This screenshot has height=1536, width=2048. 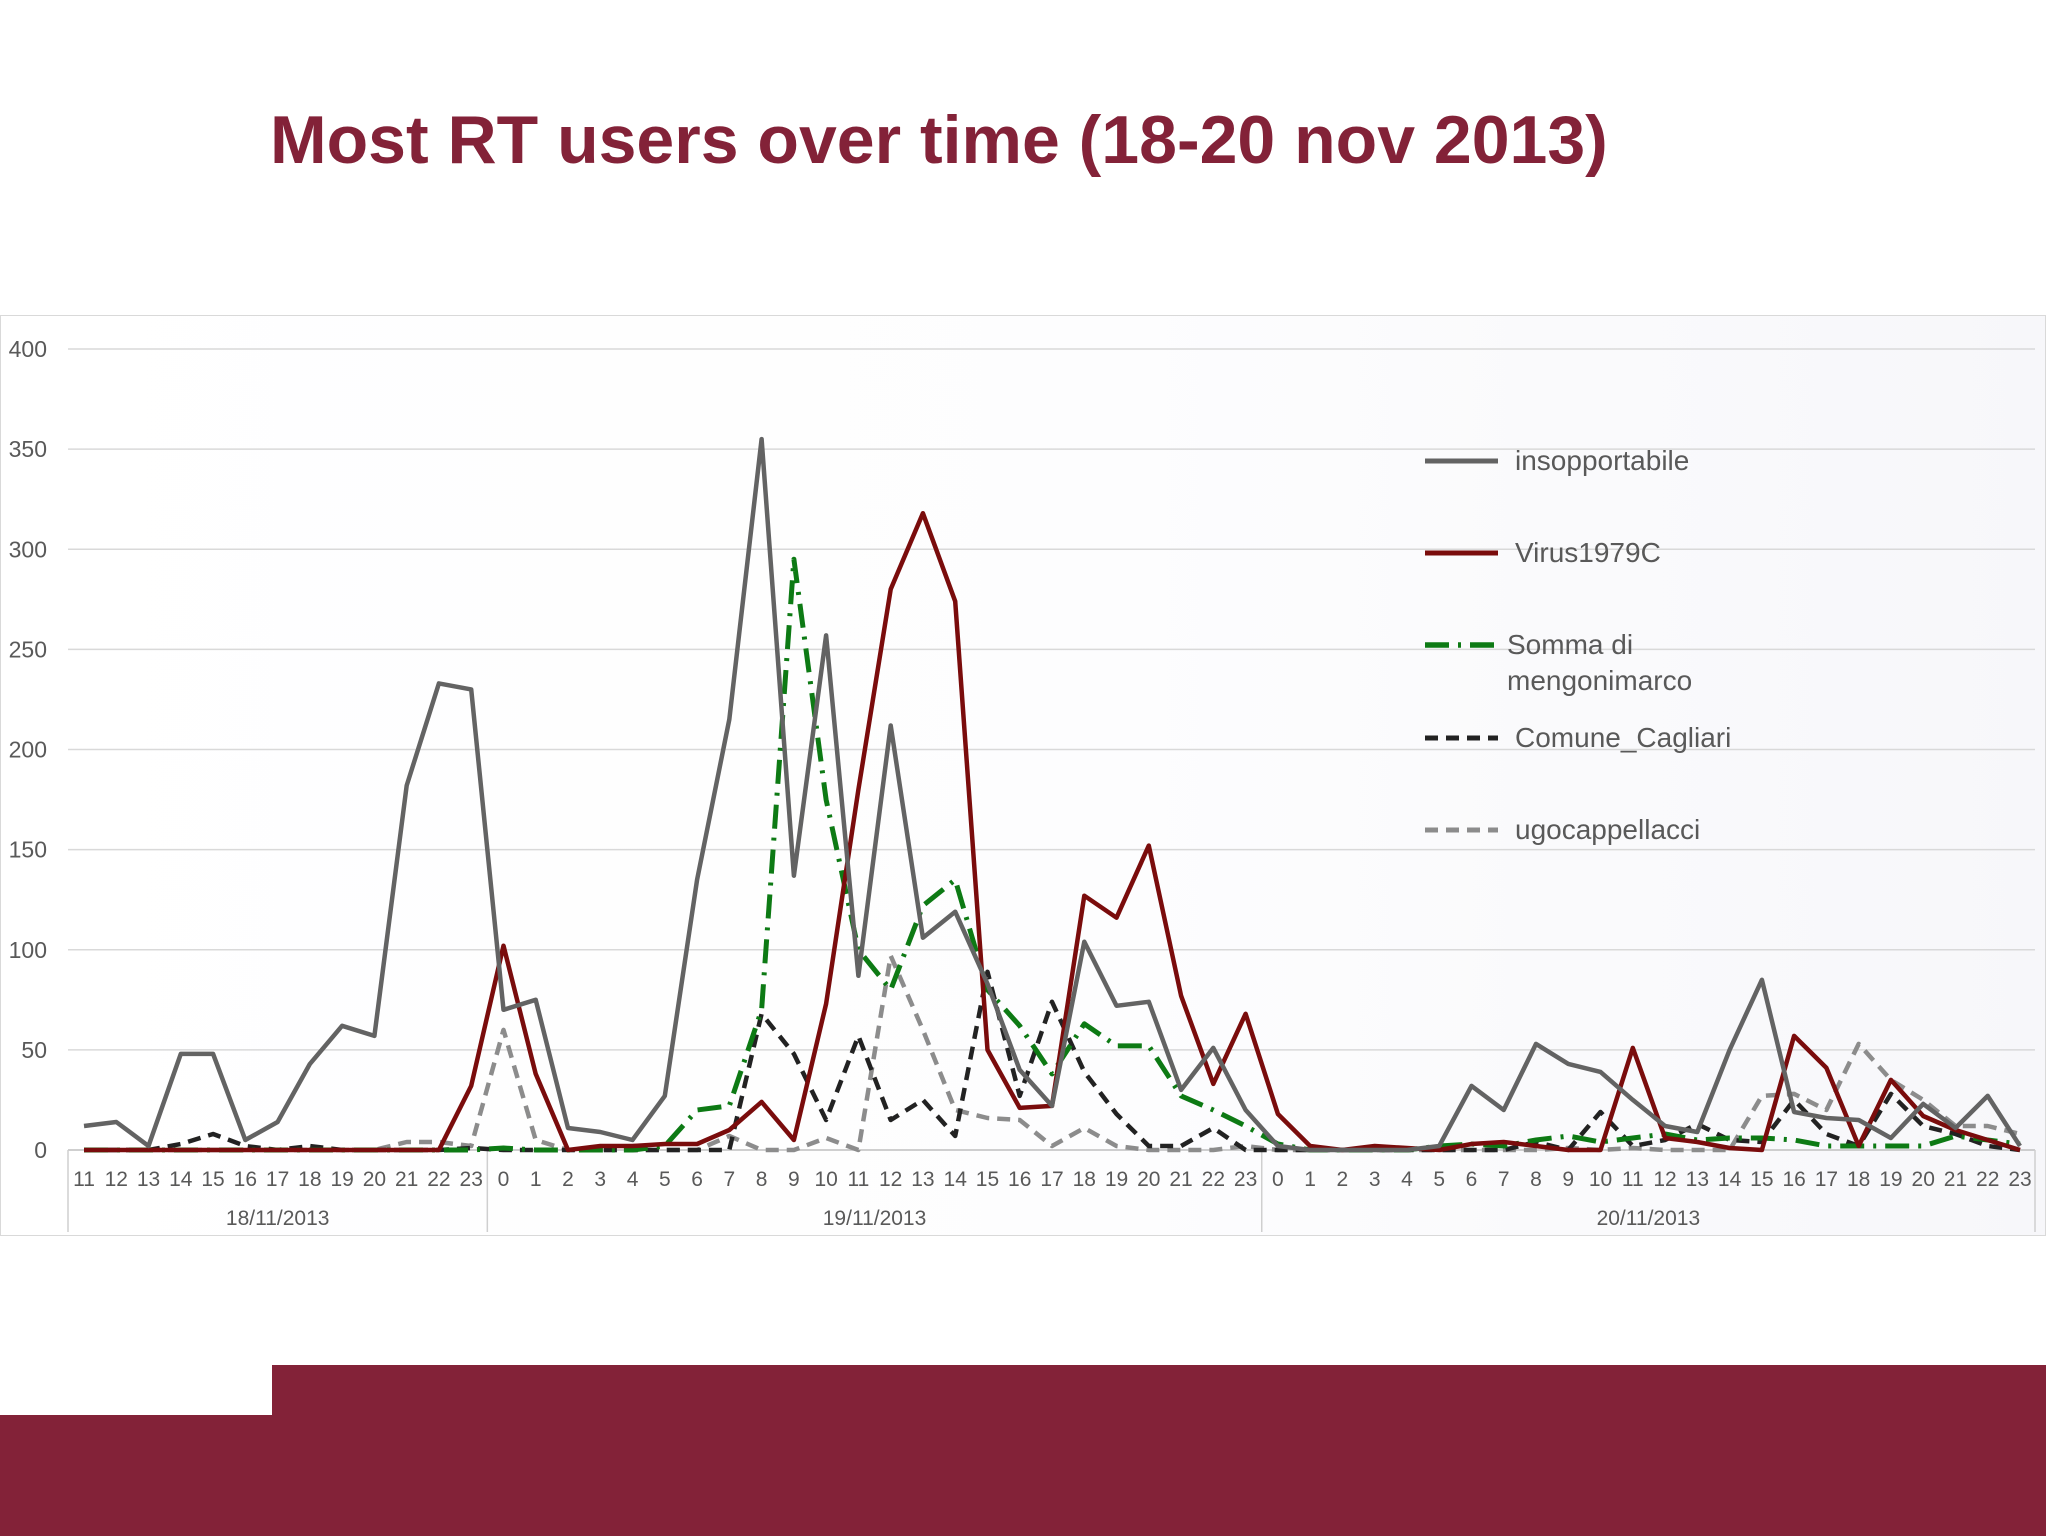 What do you see at coordinates (939, 140) in the screenshot?
I see `slide-title: Most RT users over time (18-20 nov 2013)` at bounding box center [939, 140].